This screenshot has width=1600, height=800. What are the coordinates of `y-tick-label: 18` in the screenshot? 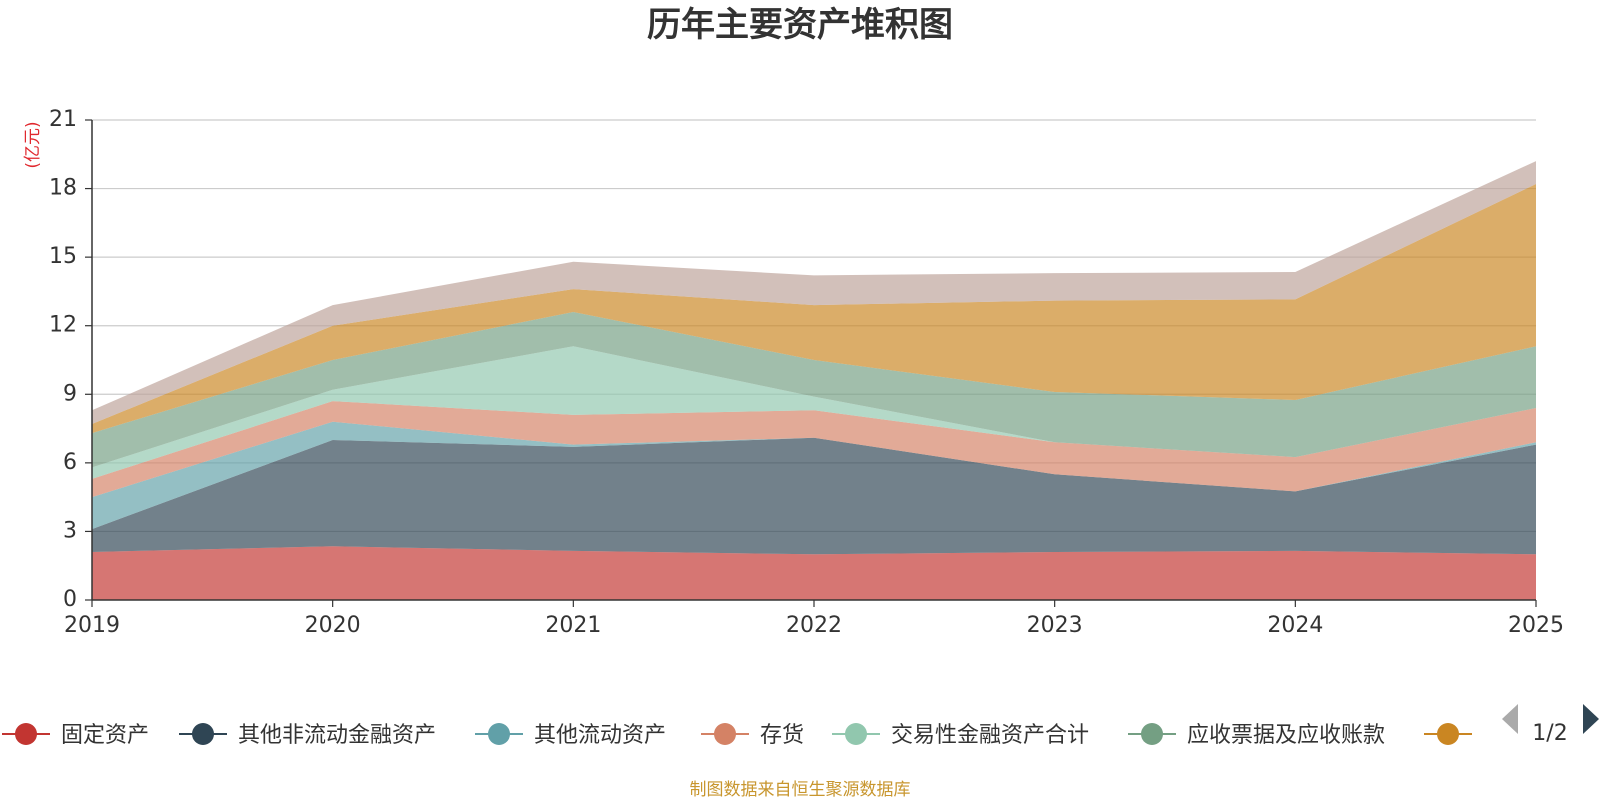 It's located at (63, 188).